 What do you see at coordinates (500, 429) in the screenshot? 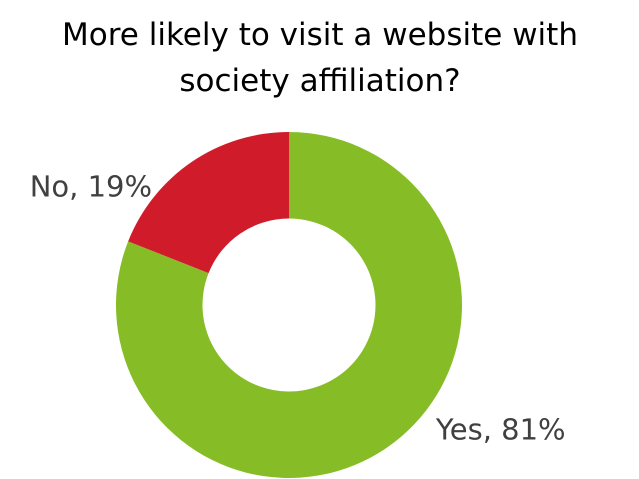
I see `slice-label: Yes, 81%` at bounding box center [500, 429].